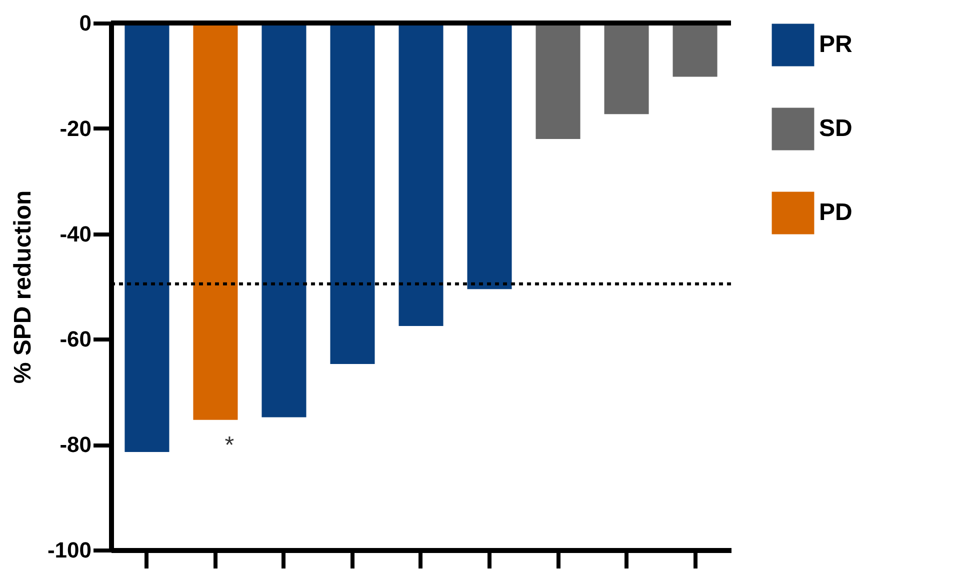 Image resolution: width=980 pixels, height=572 pixels. What do you see at coordinates (76, 128) in the screenshot?
I see `y-tick-label: -20` at bounding box center [76, 128].